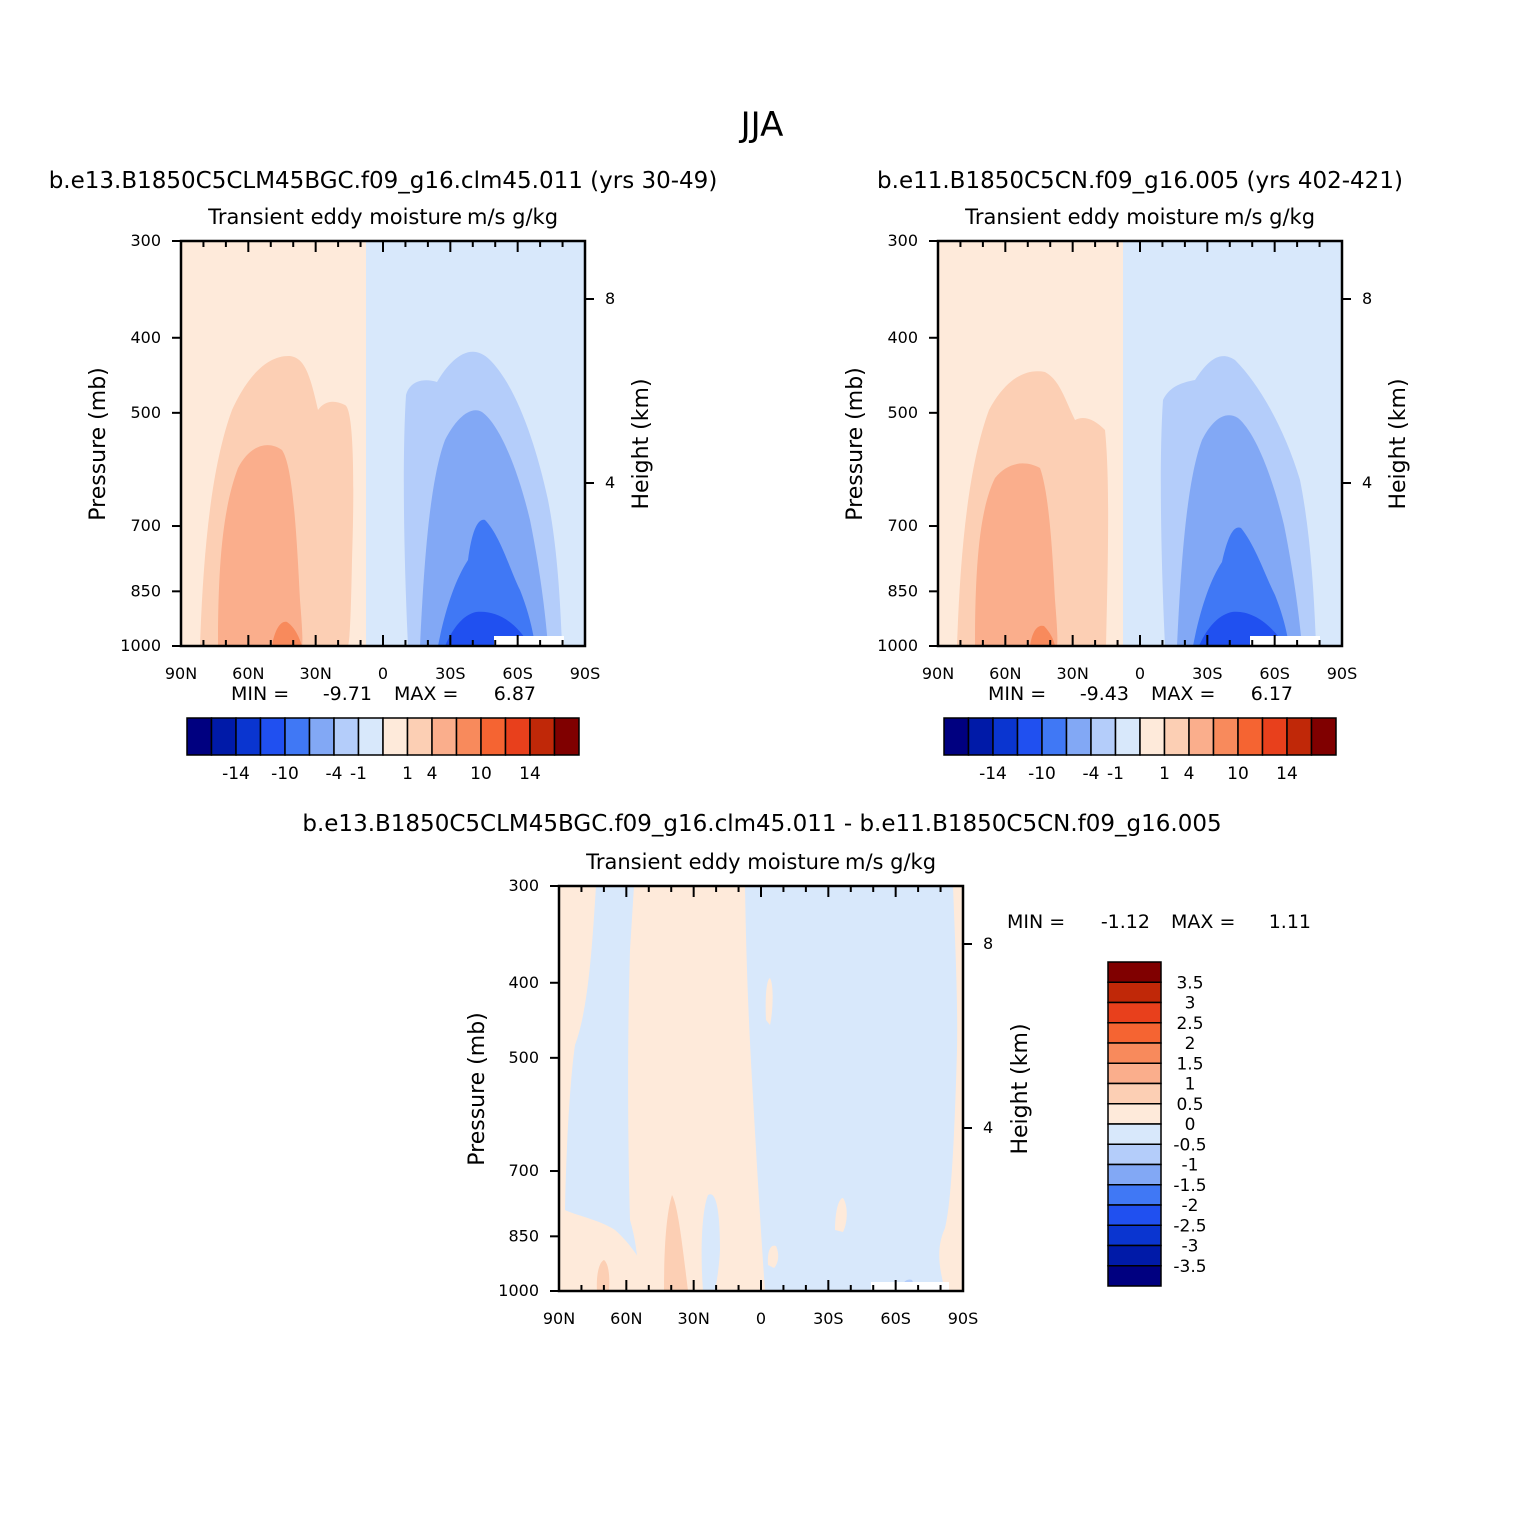 This screenshot has height=1524, width=1524. What do you see at coordinates (382, 462) in the screenshot?
I see `panel-1-x-ticks: 90N 60N 30N 0 30S 60S 90S` at bounding box center [382, 462].